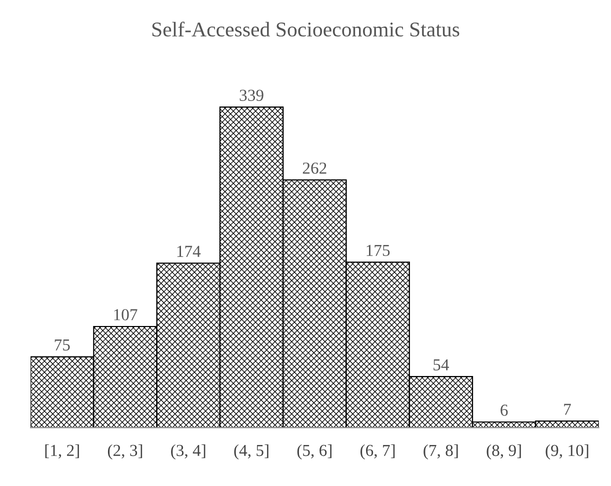  What do you see at coordinates (314, 452) in the screenshot?
I see `x-tick-label: (5, 6]` at bounding box center [314, 452].